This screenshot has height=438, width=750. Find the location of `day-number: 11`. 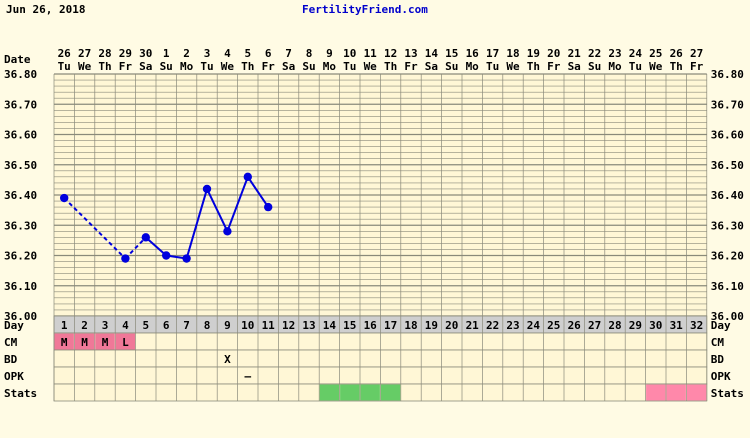

day-number: 11 is located at coordinates (269, 325).